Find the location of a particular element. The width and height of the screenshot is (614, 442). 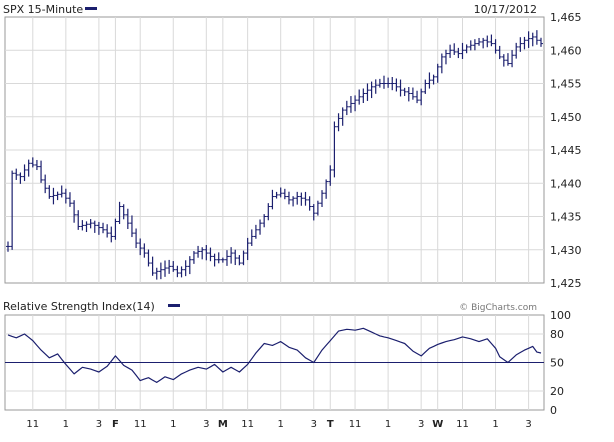

time-axis: 11 1 3 F 11 1 3 M 11 1 3 T 11 1 3 W 11 1 3 is located at coordinates (278, 424).